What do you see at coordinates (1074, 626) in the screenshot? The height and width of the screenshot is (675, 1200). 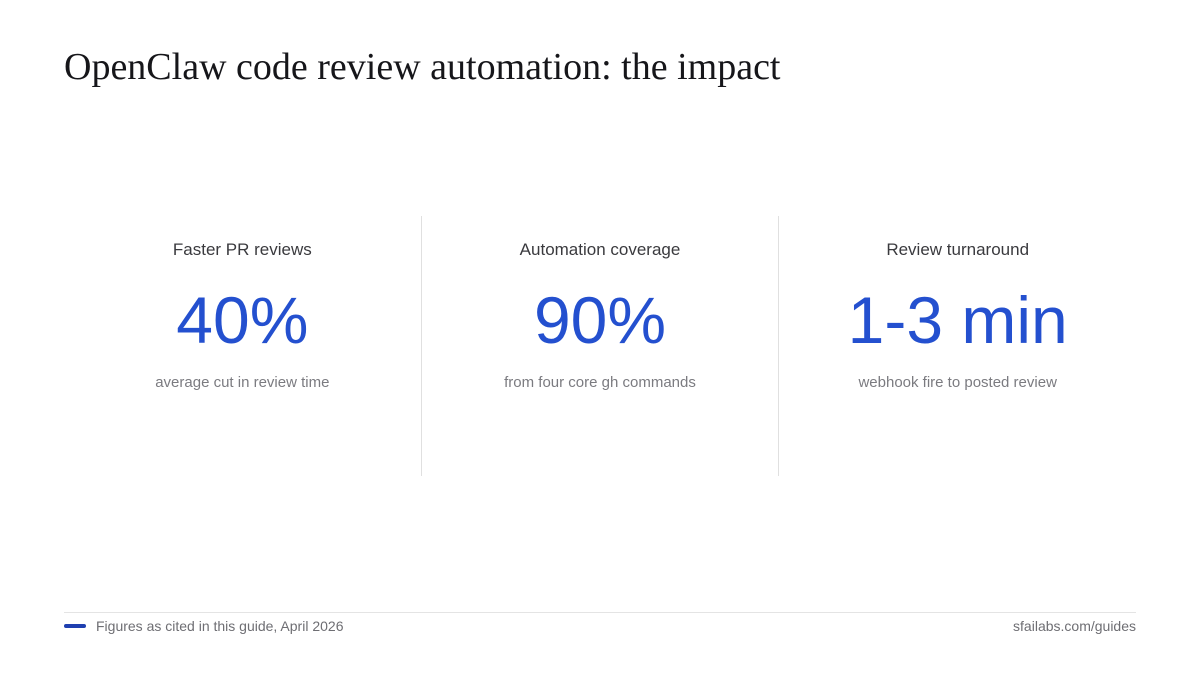 I see `footer-source-link: sfailabs.com/guides` at bounding box center [1074, 626].